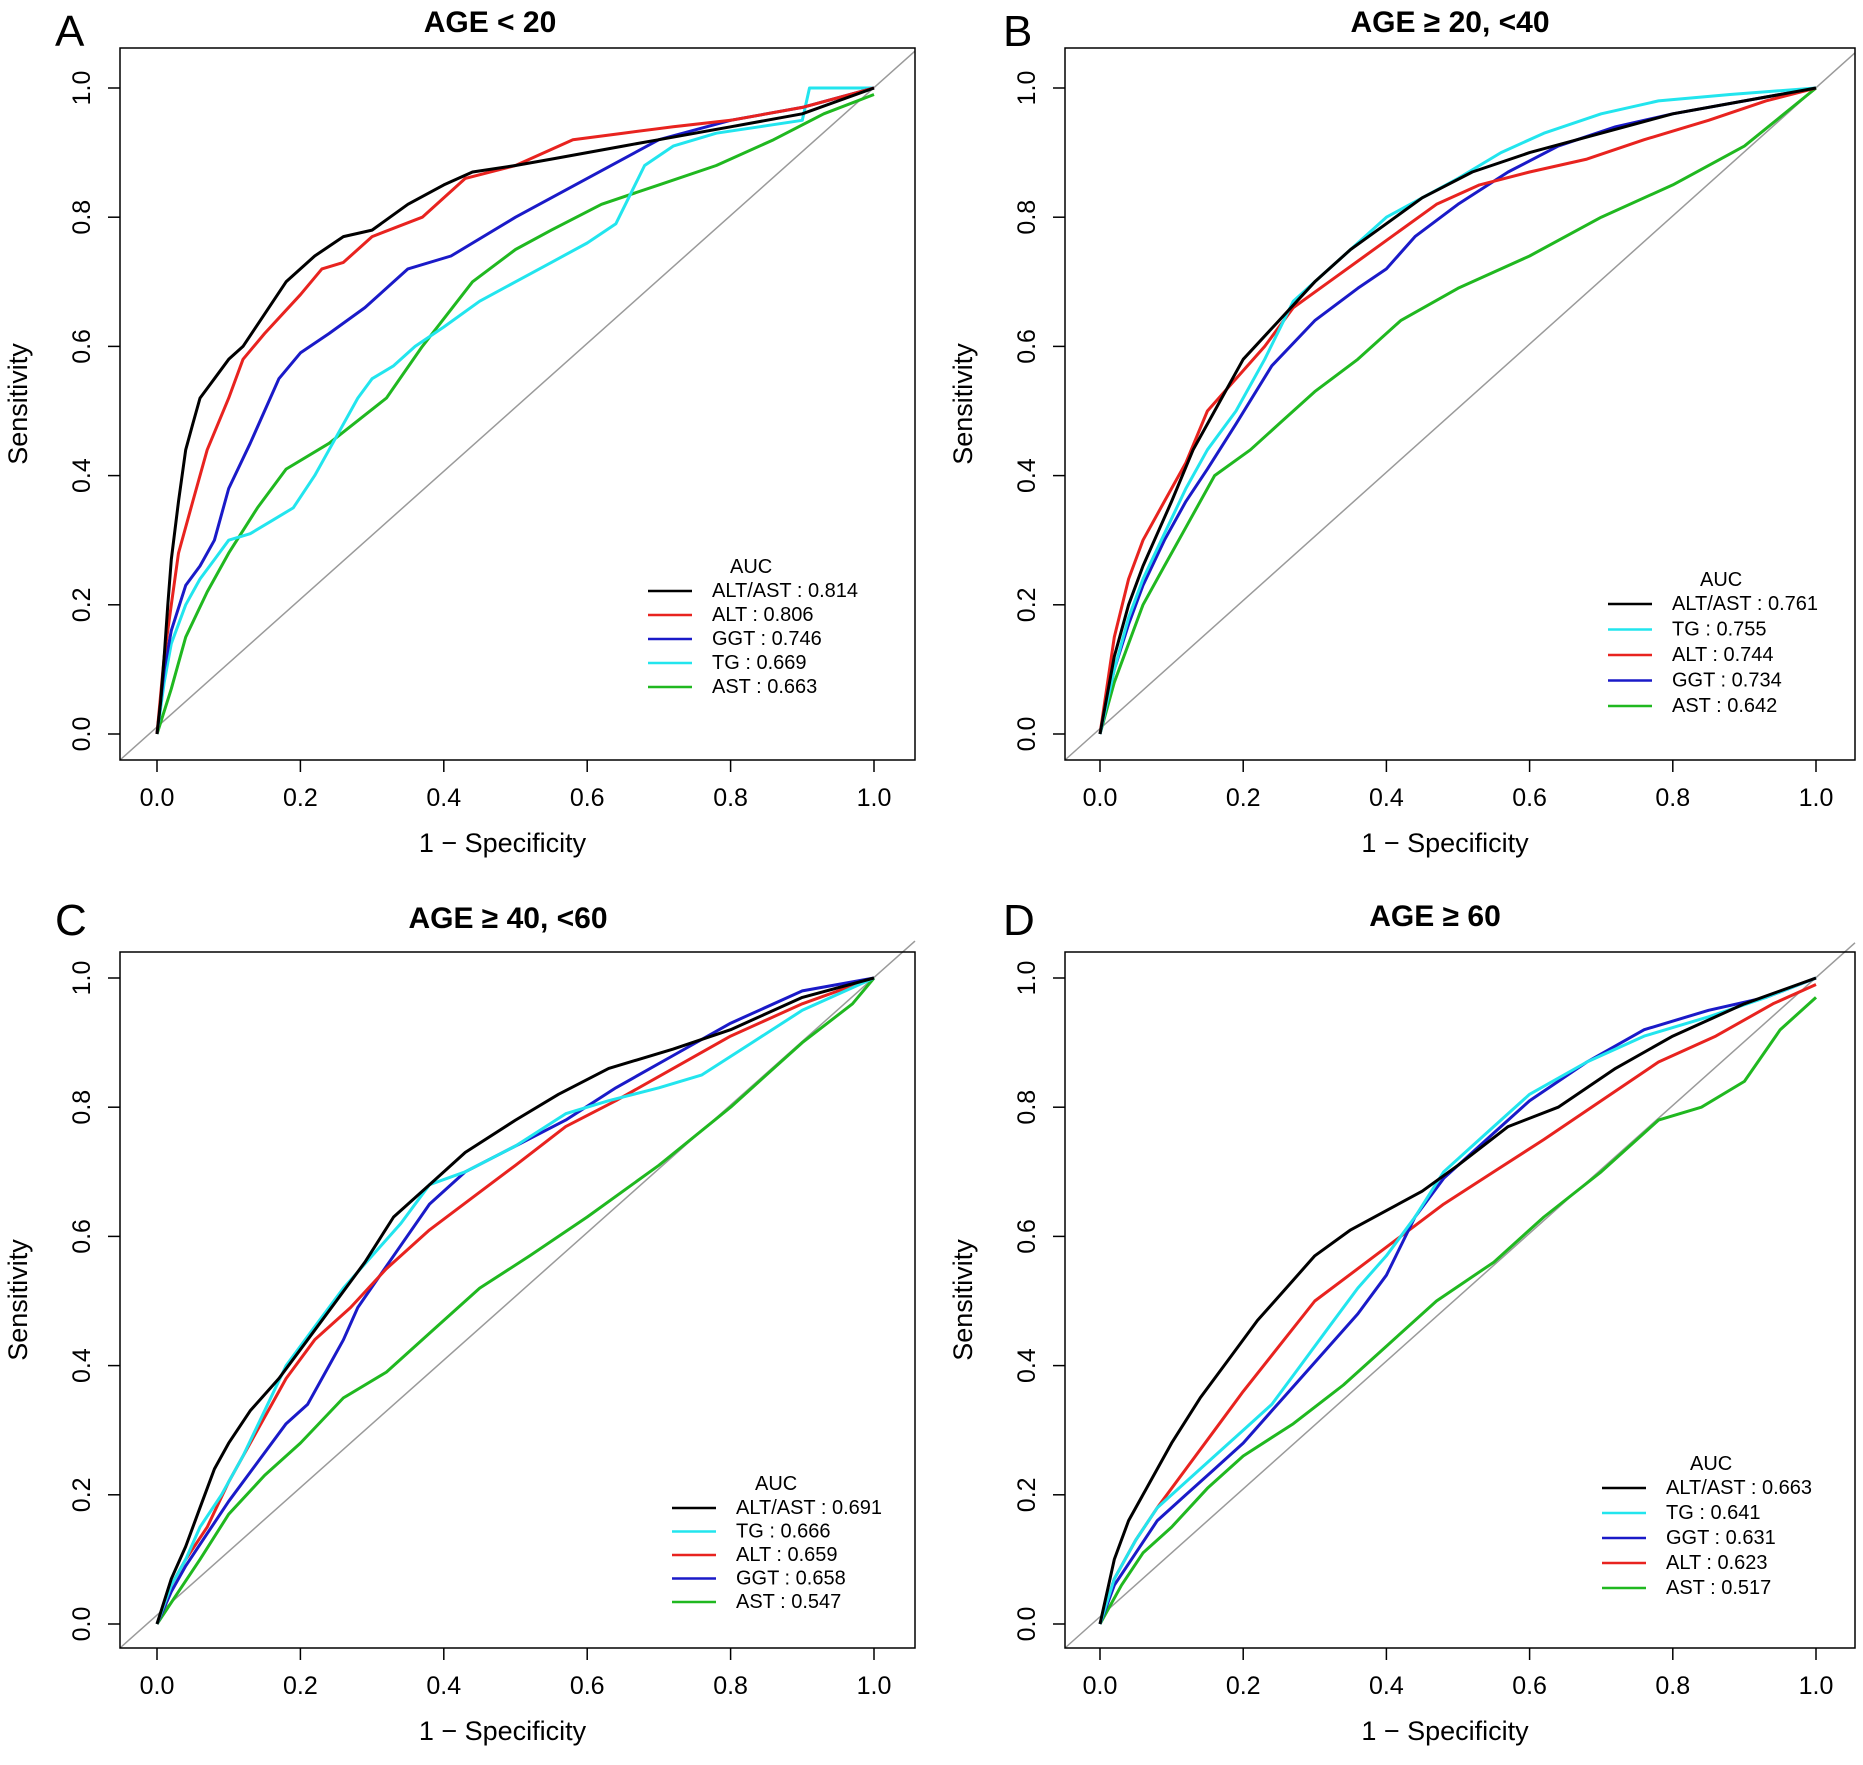  I want to click on panel-letter: C, so click(71, 920).